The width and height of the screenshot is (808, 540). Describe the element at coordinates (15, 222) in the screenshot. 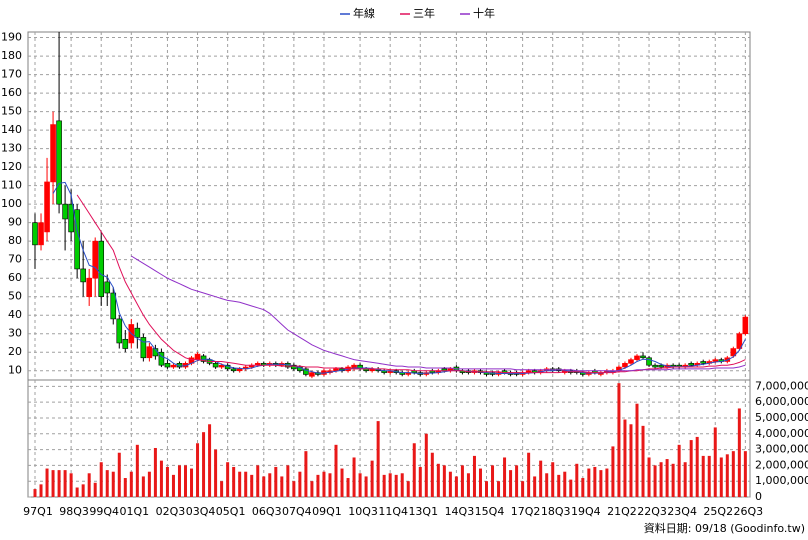

I see `y-tick-label: 90` at that location.